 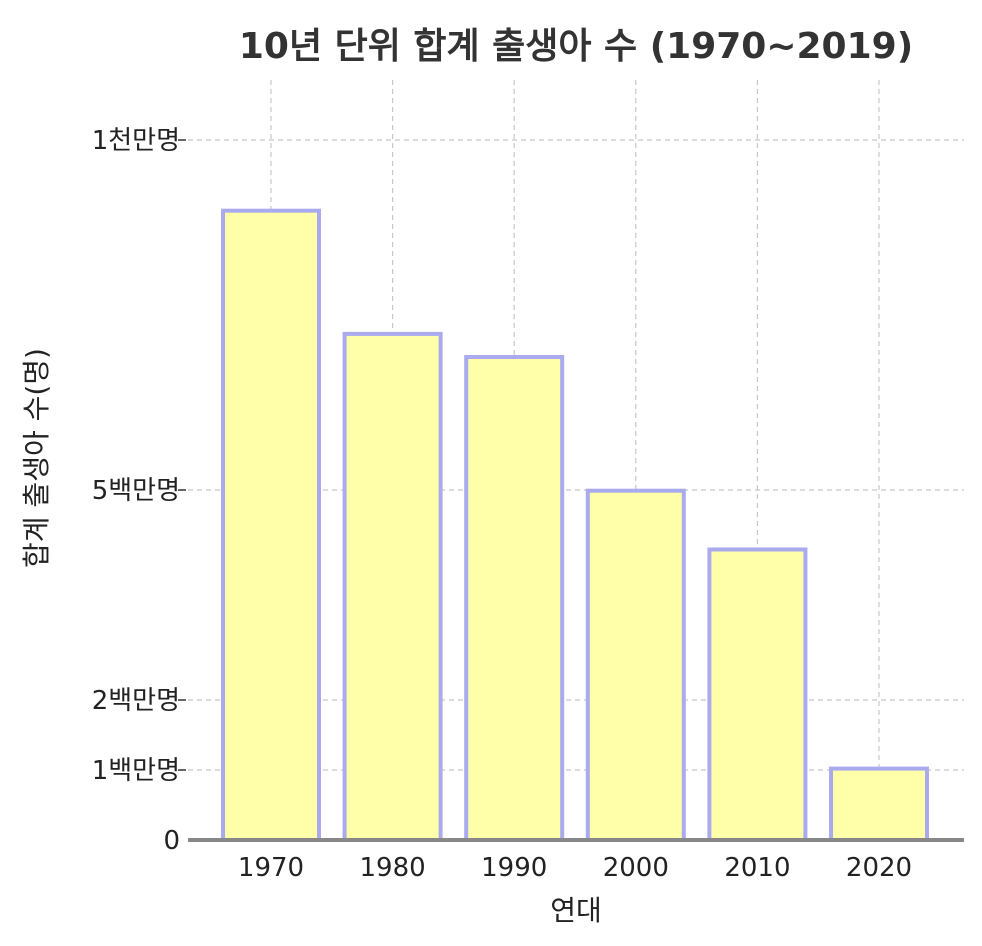 What do you see at coordinates (136, 491) in the screenshot?
I see `y-tick-label: 5백만명` at bounding box center [136, 491].